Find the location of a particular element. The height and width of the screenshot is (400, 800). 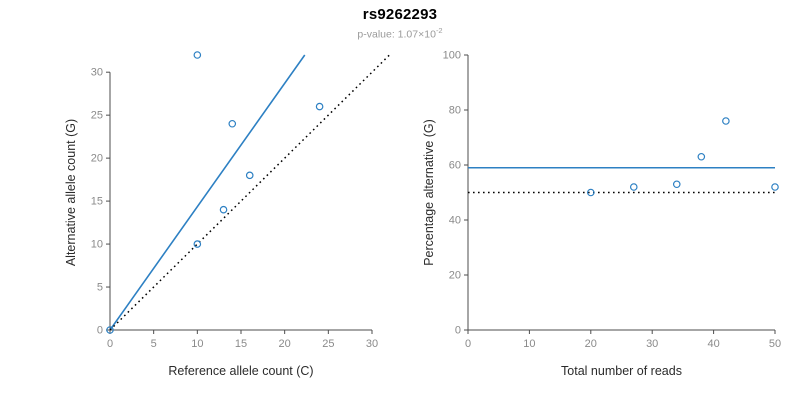

y-tick-label: 100 is located at coordinates (452, 56).